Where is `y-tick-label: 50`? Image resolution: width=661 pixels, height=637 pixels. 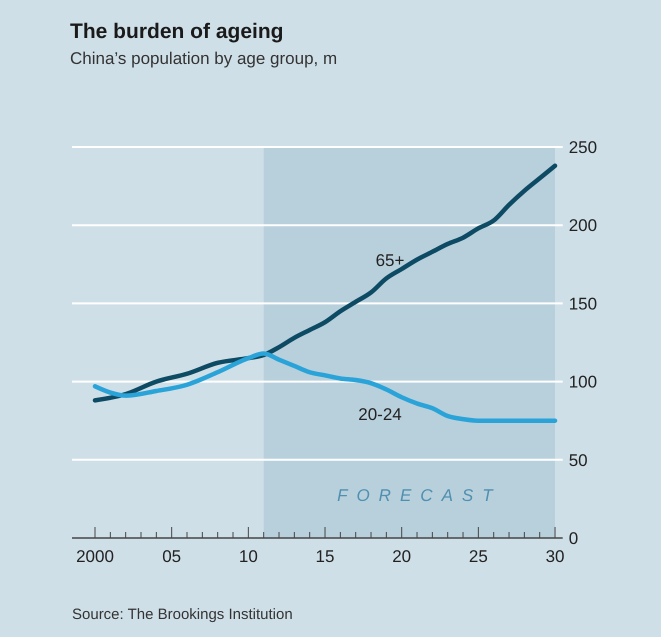
y-tick-label: 50 is located at coordinates (578, 460).